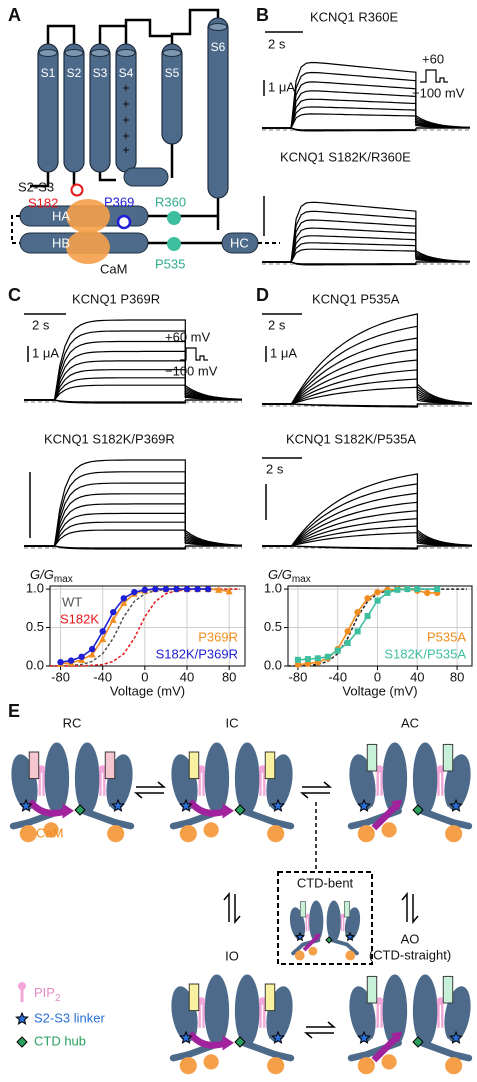 The image size is (477, 1082). I want to click on scale-label: 1 μA, so click(45, 352).